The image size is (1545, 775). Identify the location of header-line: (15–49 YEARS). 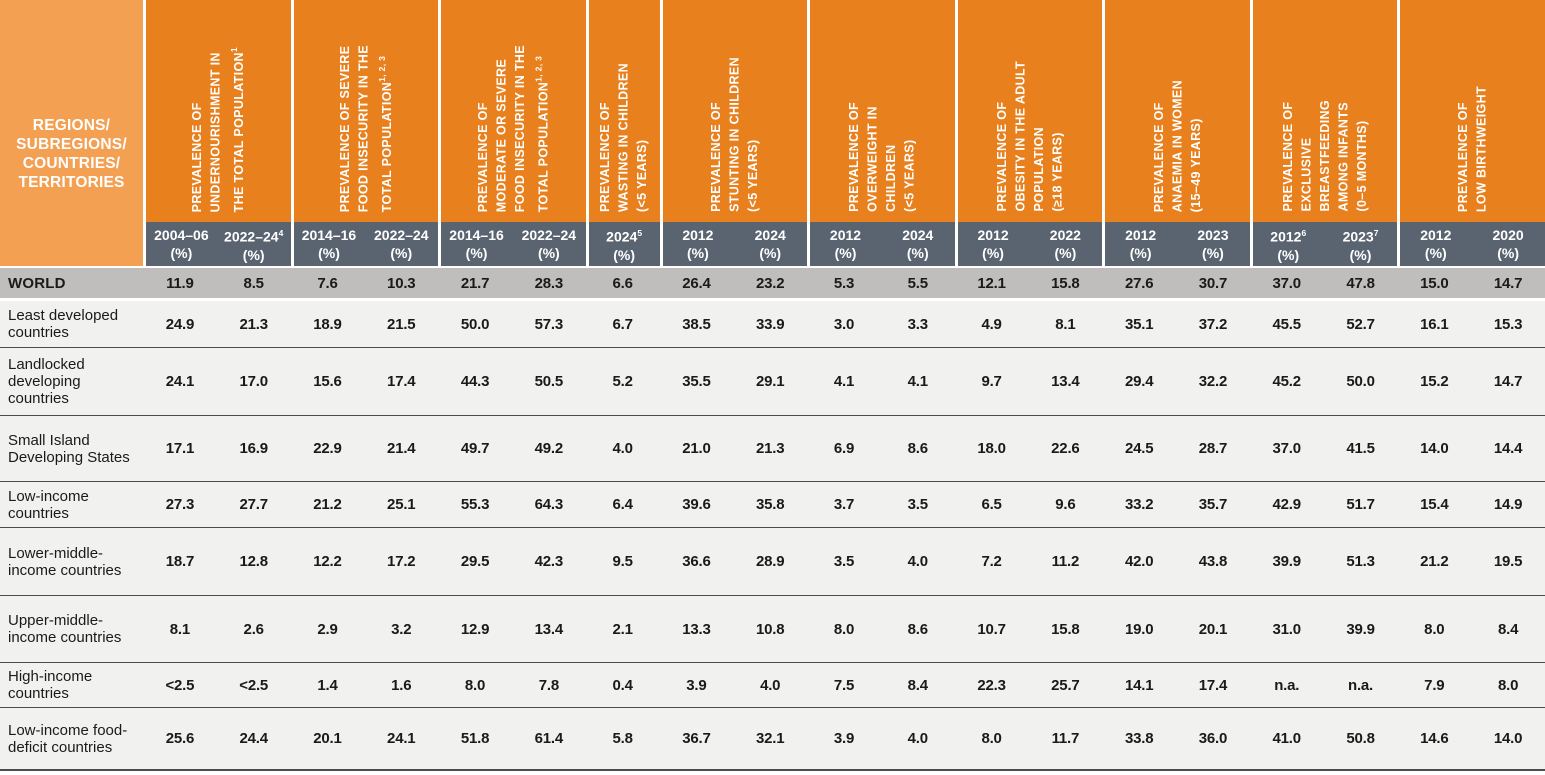
(1195, 165).